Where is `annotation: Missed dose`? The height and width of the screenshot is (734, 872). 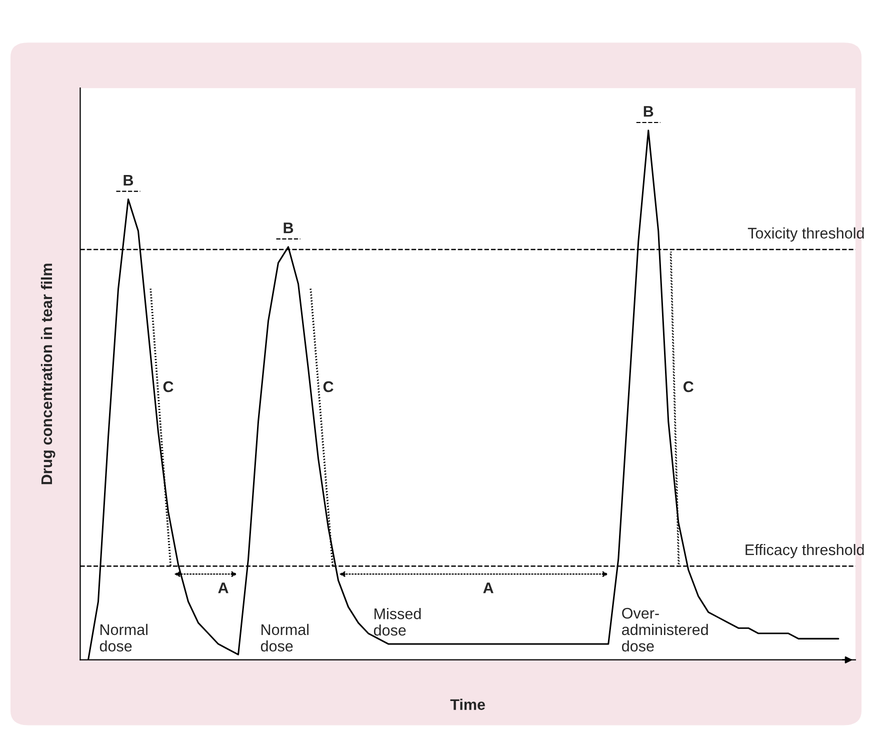 annotation: Missed dose is located at coordinates (397, 622).